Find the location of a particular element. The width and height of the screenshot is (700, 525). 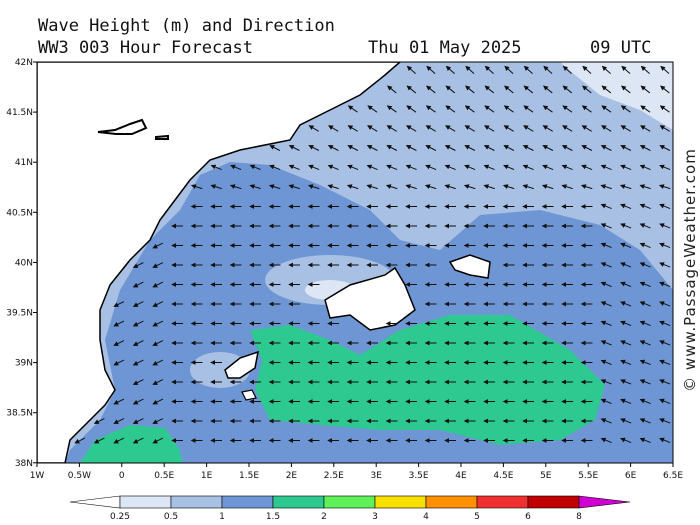

lon-label: 6E is located at coordinates (631, 476).